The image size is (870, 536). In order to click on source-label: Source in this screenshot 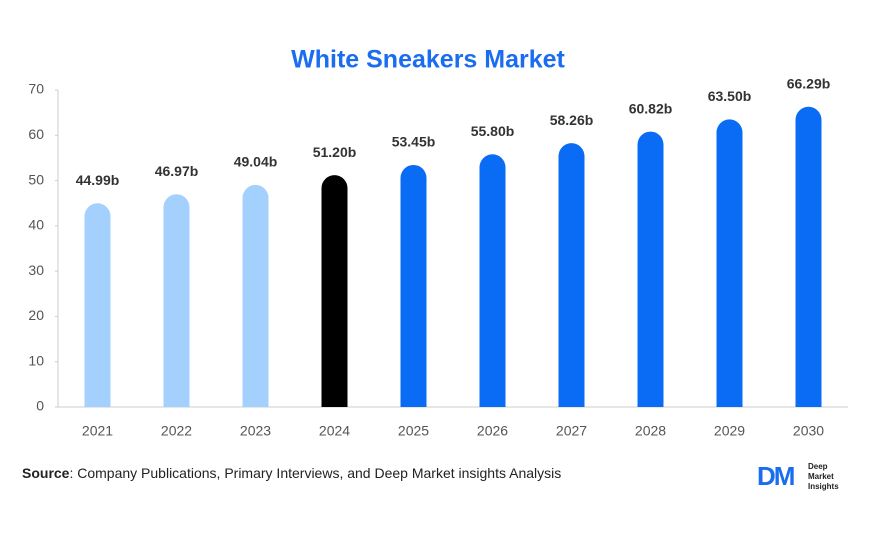, I will do `click(46, 473)`.